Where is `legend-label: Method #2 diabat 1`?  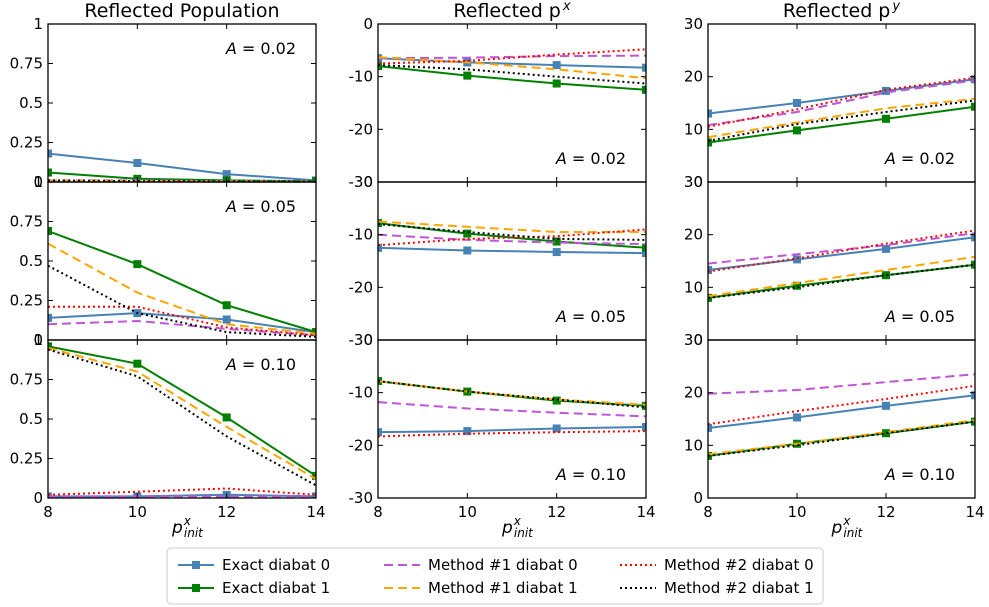 legend-label: Method #2 diabat 1 is located at coordinates (739, 588).